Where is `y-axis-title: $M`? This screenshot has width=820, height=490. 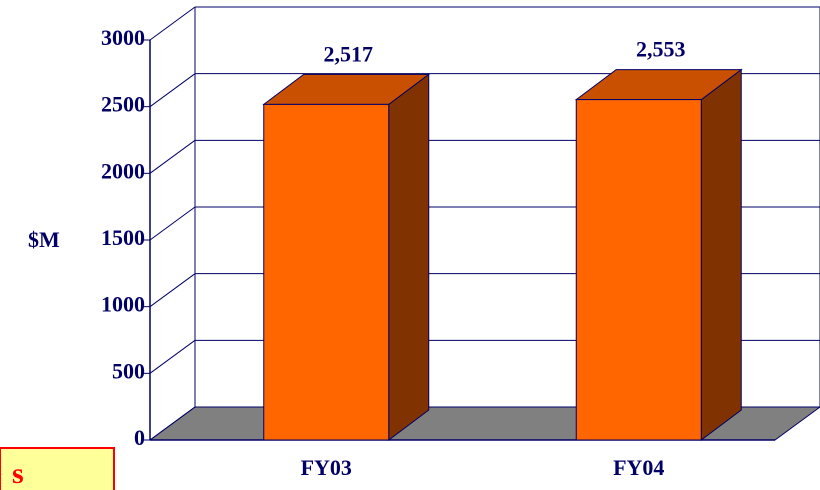
y-axis-title: $M is located at coordinates (44, 239).